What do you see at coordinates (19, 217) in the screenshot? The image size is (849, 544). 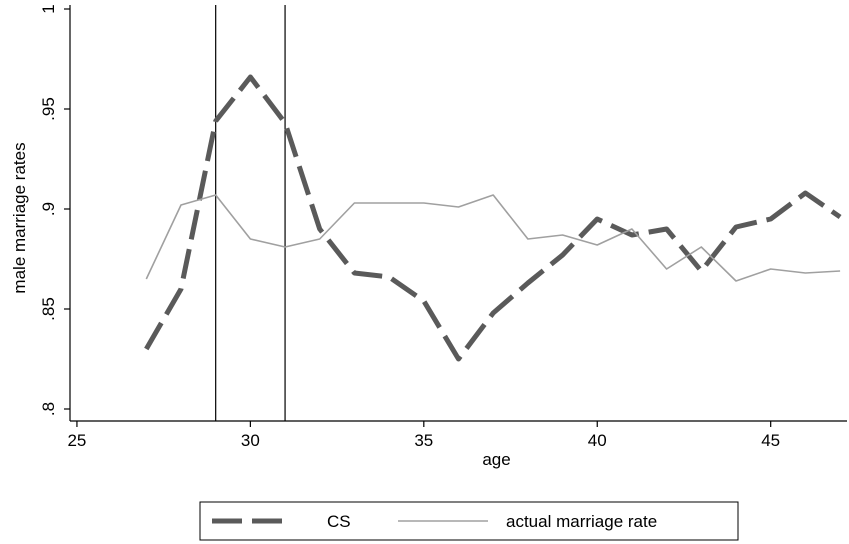 I see `y-axis-title: male marriage rates` at bounding box center [19, 217].